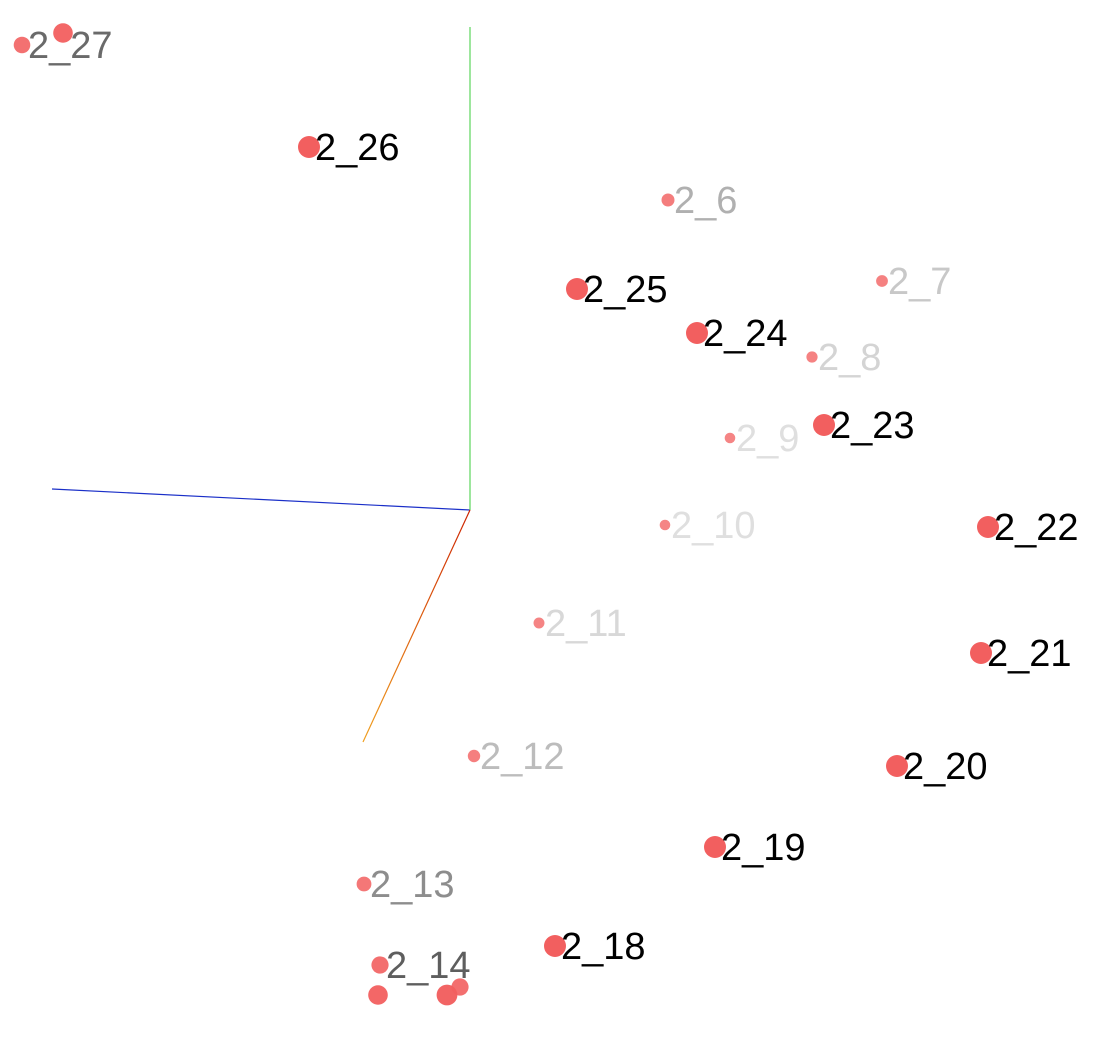  Describe the element at coordinates (261, 499) in the screenshot. I see `axis-x-line` at that location.